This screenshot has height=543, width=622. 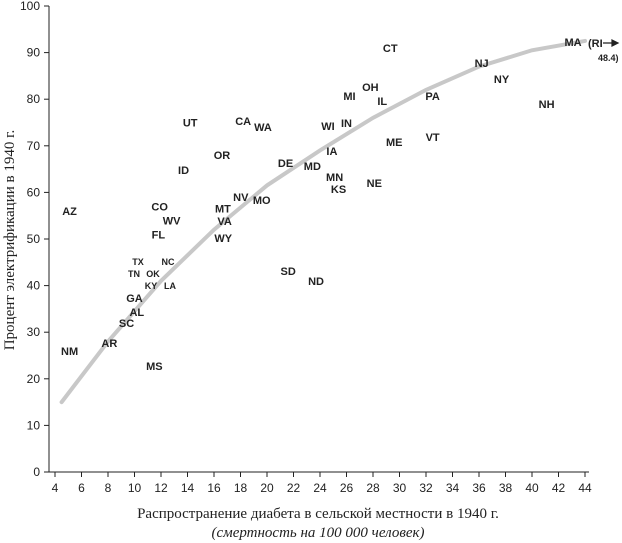 What do you see at coordinates (532, 488) in the screenshot?
I see `x-tick-label: 40` at bounding box center [532, 488].